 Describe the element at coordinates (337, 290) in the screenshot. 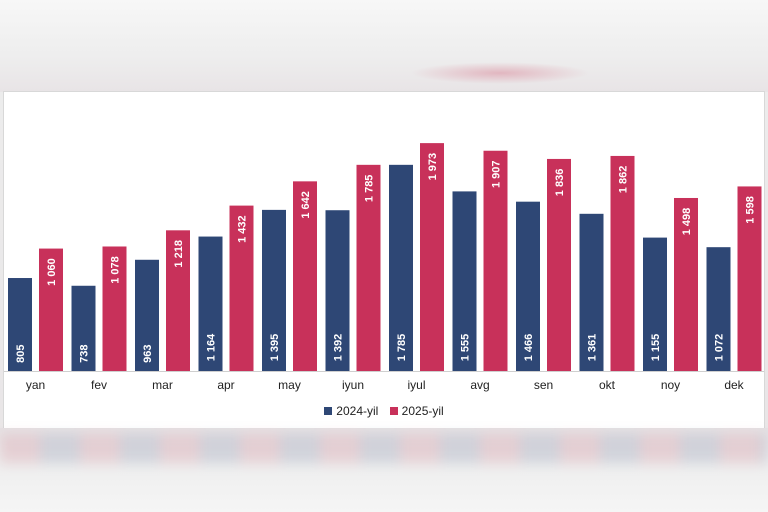

I see `bar-2024-iyun` at that location.